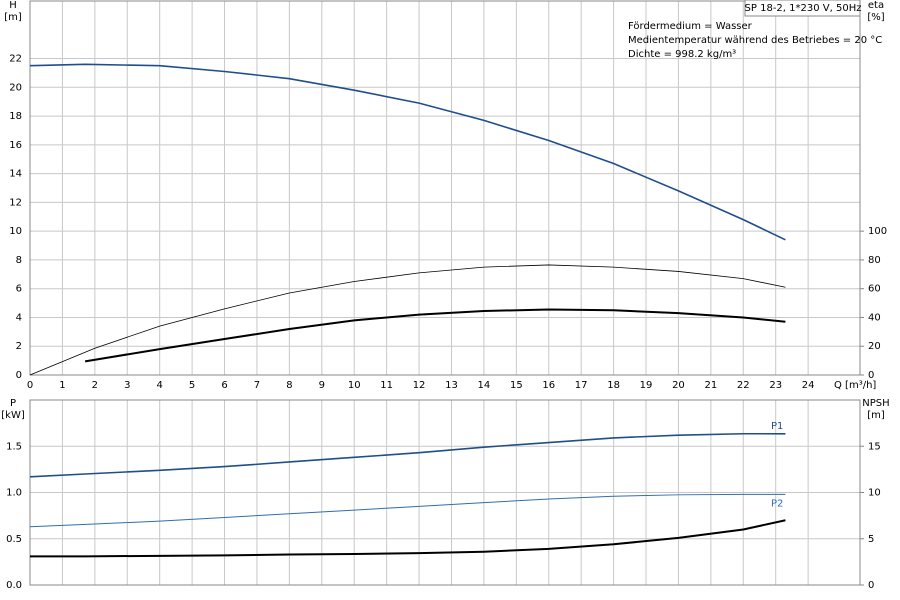  What do you see at coordinates (15, 202) in the screenshot?
I see `y-tick-label: 12` at bounding box center [15, 202].